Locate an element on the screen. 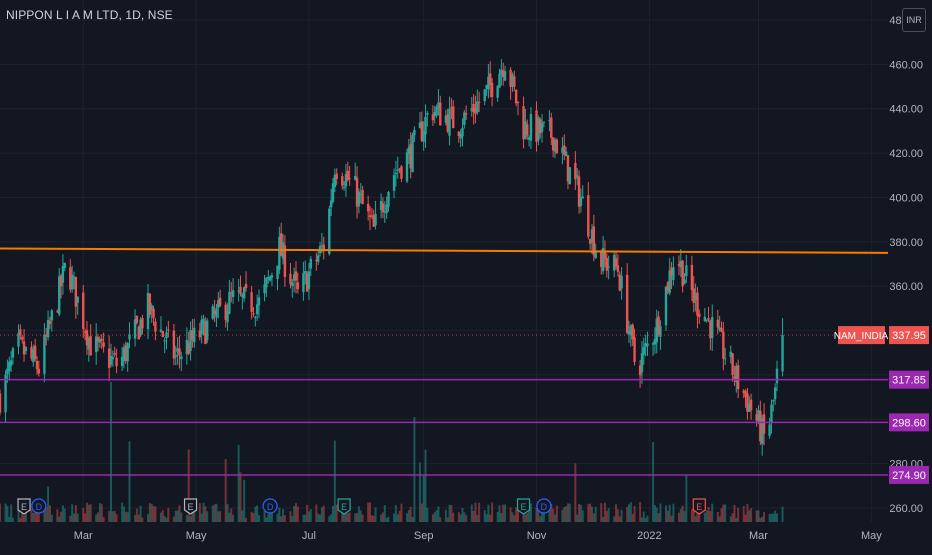  time-tick-label: May is located at coordinates (871, 536).